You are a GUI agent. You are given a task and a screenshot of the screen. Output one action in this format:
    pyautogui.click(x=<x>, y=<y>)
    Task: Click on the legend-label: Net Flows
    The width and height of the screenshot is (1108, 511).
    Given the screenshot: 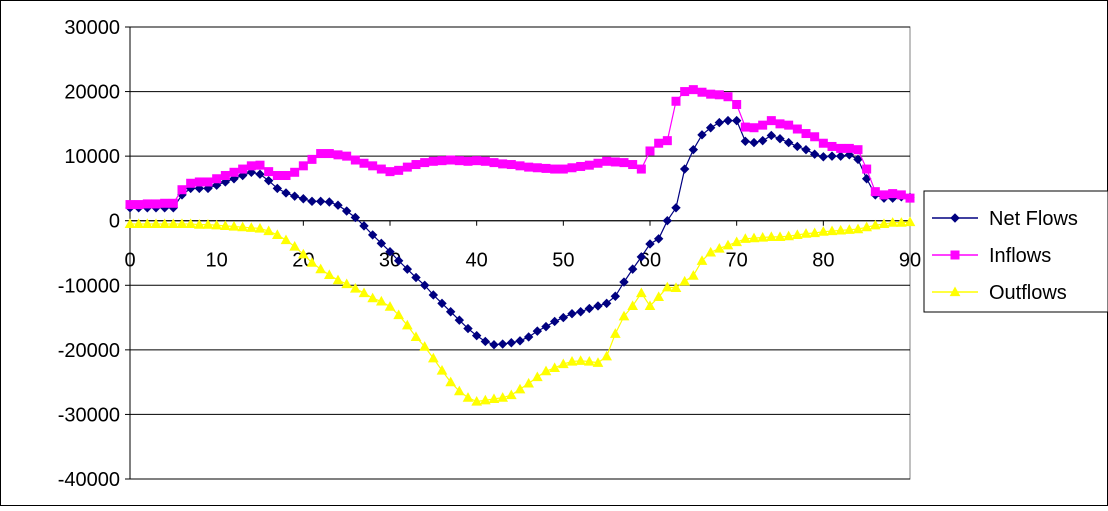 What is the action you would take?
    pyautogui.click(x=1033, y=219)
    